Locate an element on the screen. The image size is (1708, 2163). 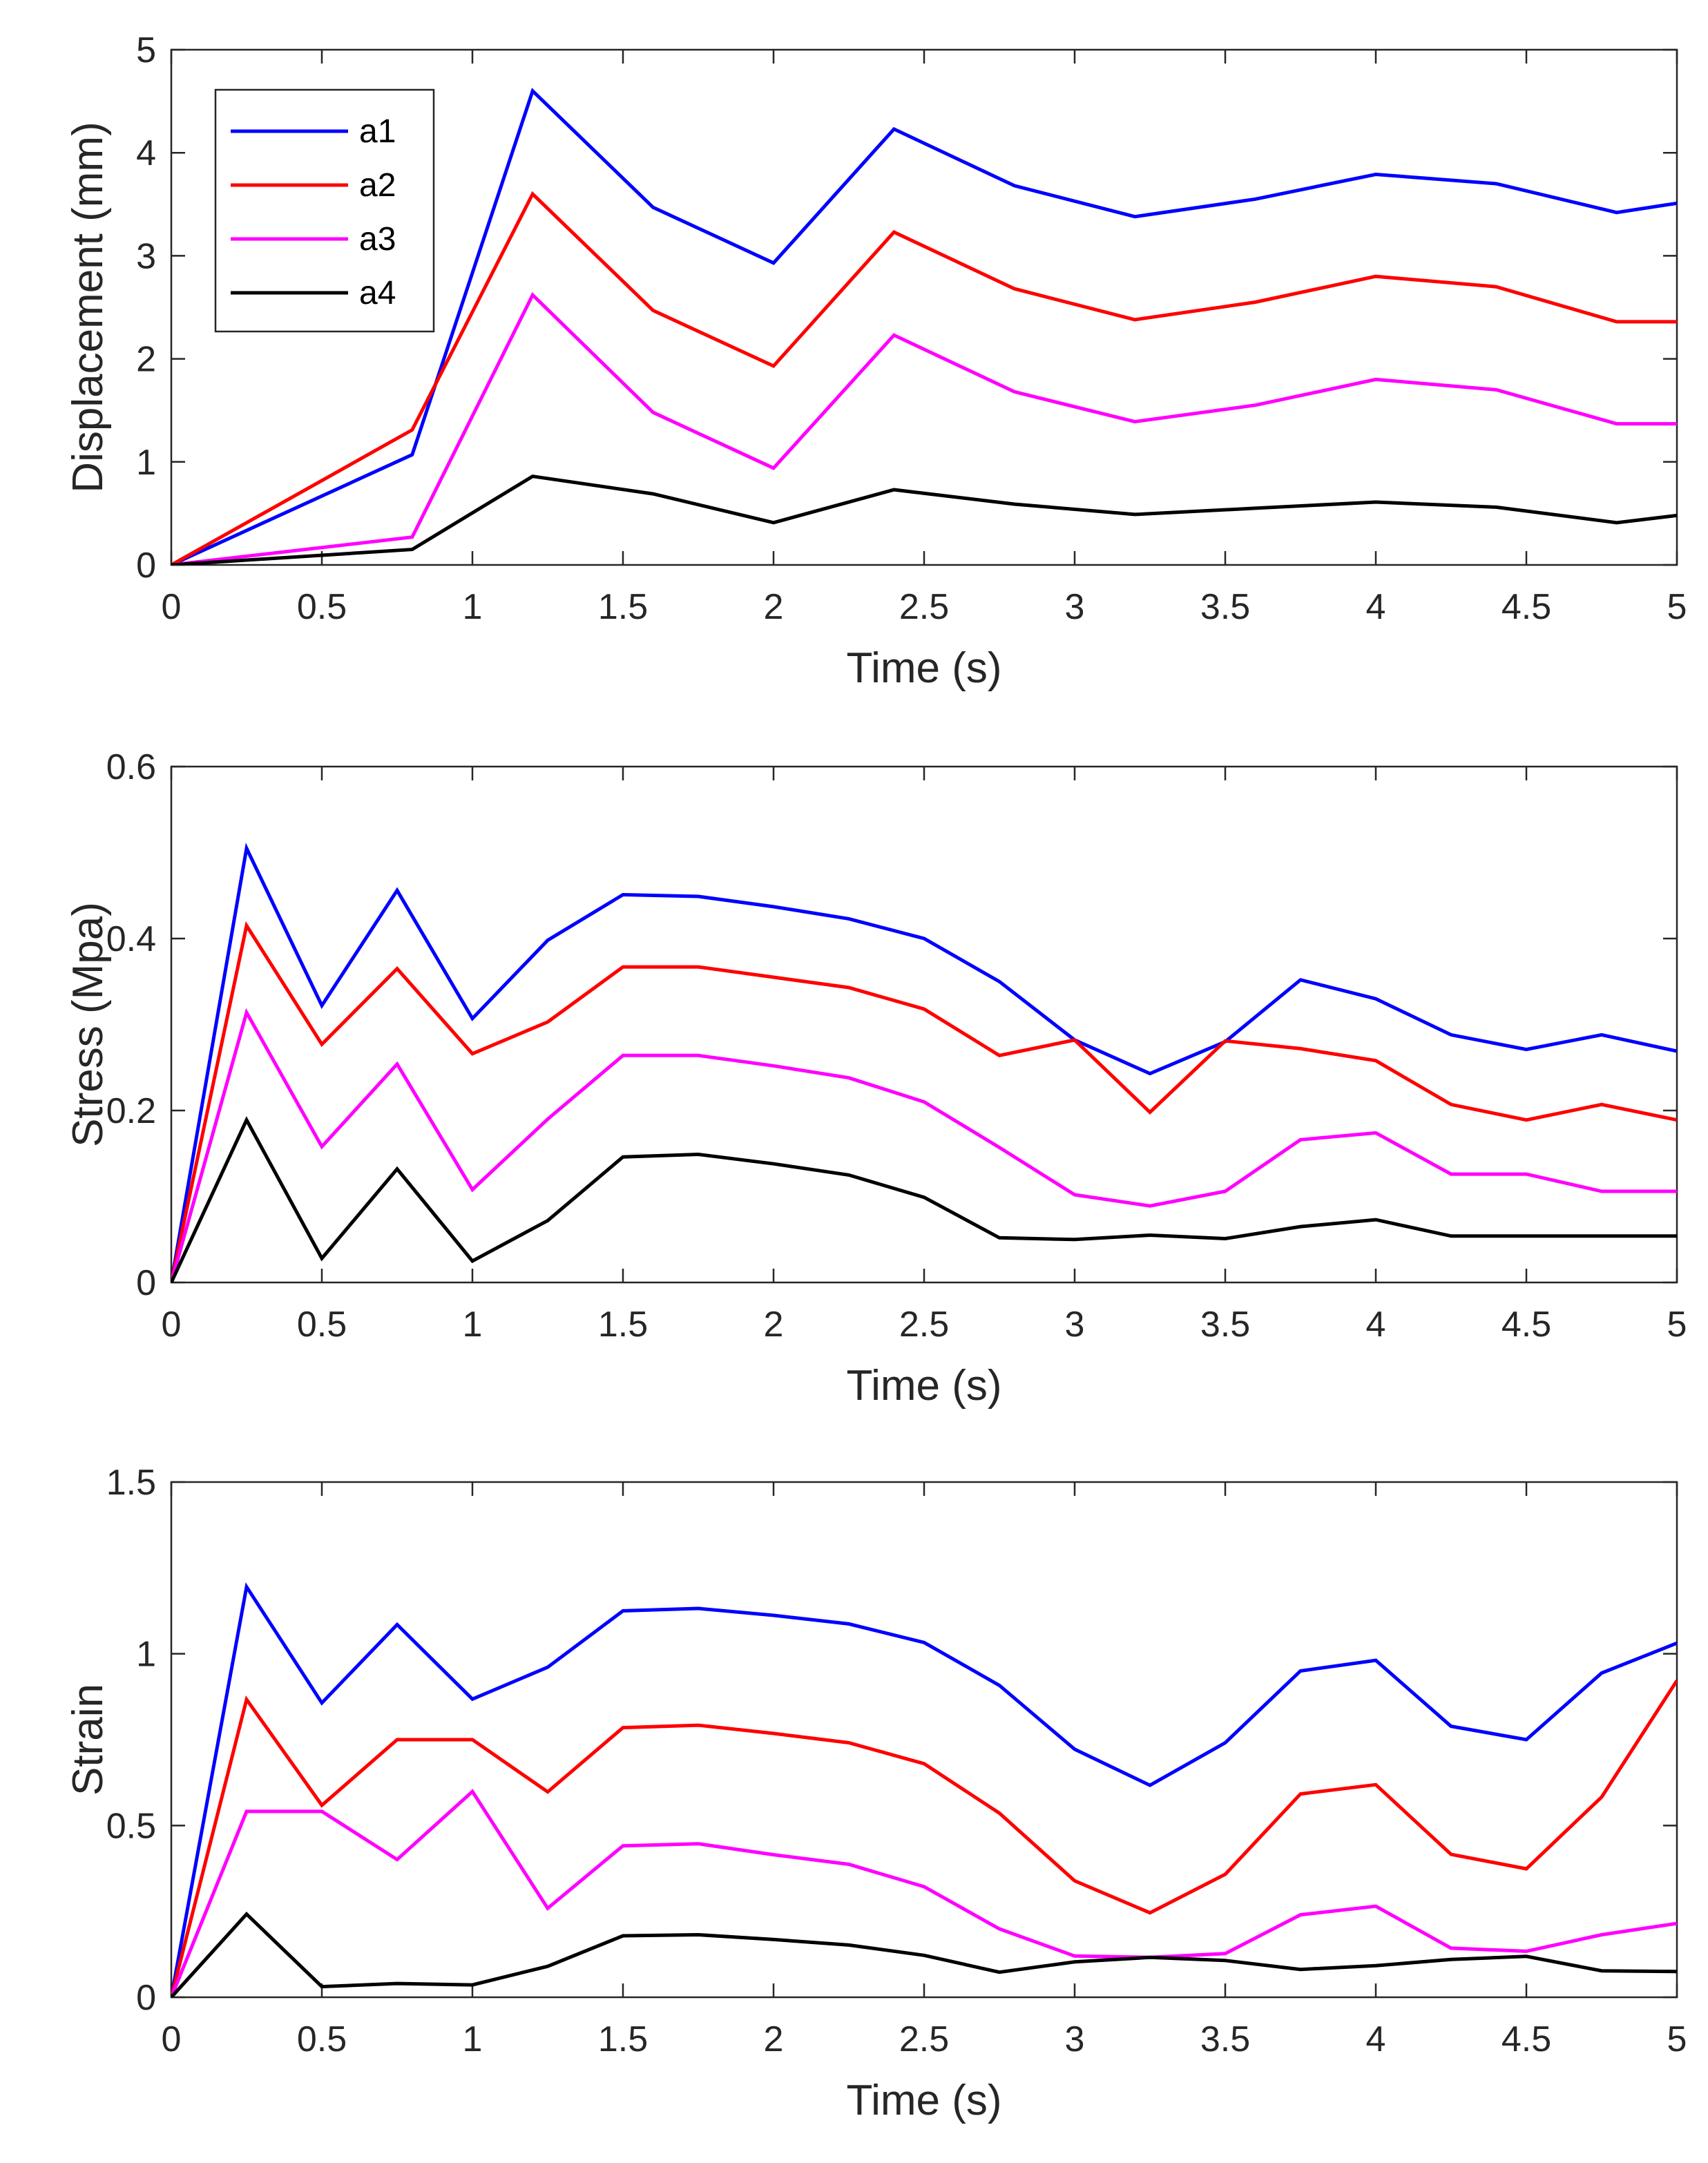
y-tick-label: 0.6 is located at coordinates (131, 767).